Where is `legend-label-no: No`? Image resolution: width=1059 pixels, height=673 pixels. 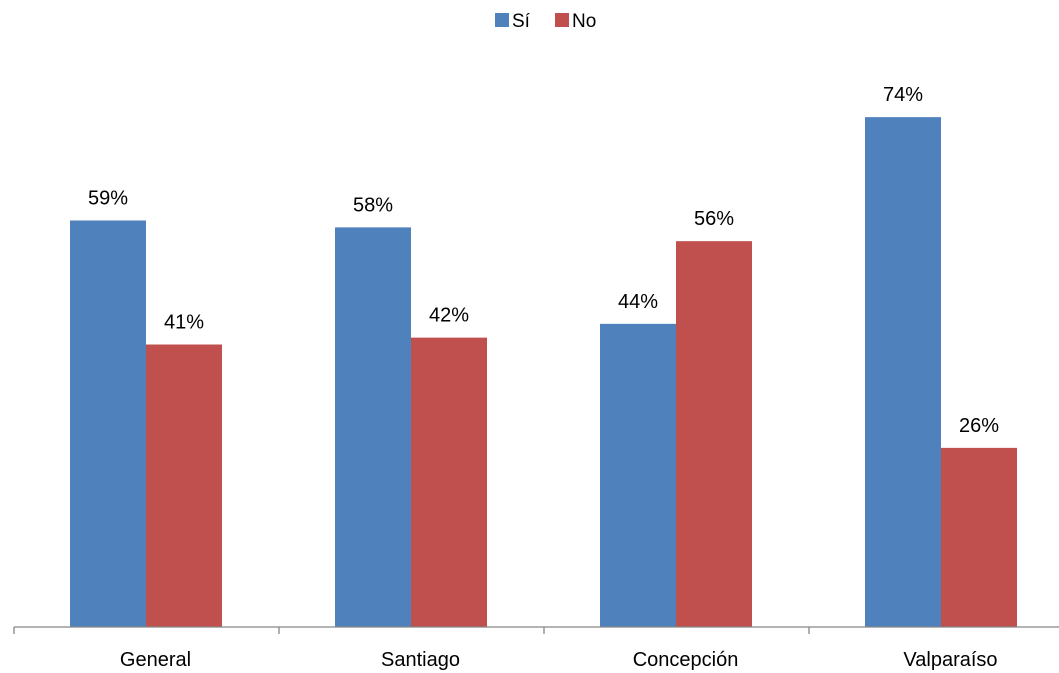
legend-label-no: No is located at coordinates (584, 21).